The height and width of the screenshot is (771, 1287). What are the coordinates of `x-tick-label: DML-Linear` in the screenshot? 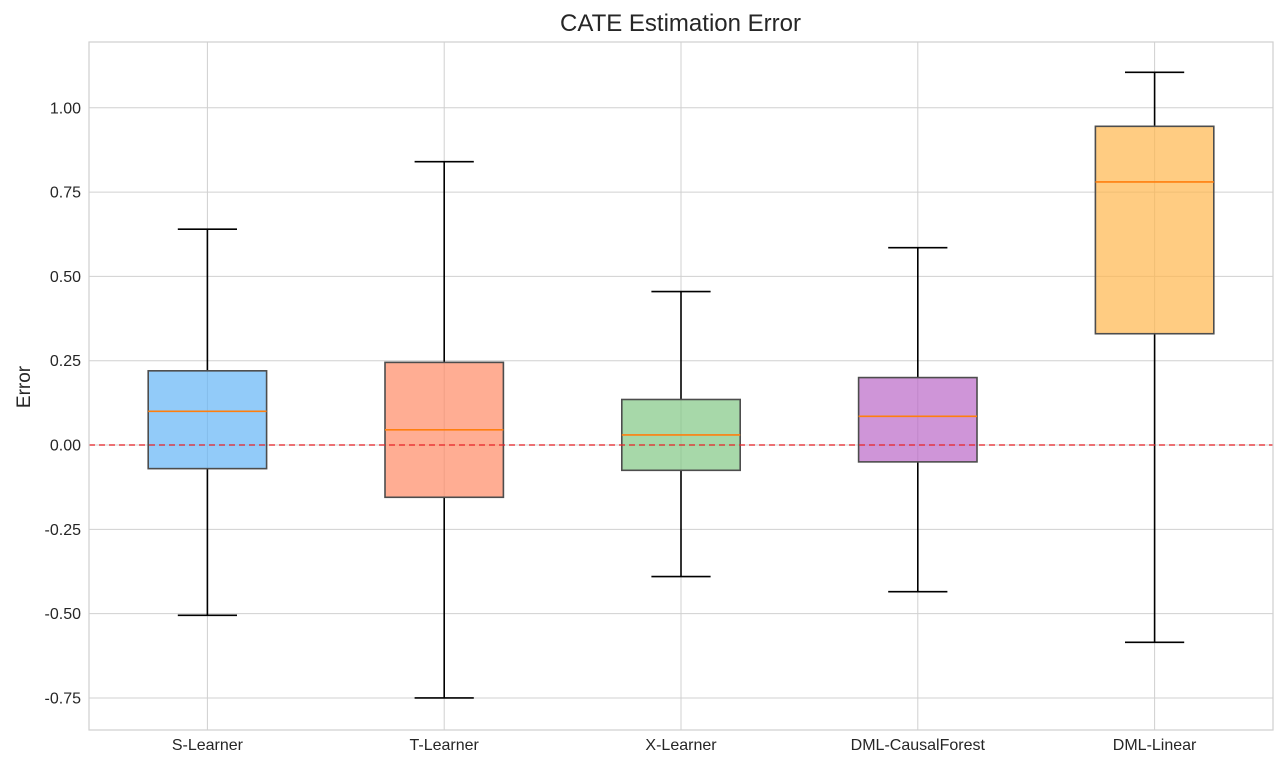 It's located at (1155, 745).